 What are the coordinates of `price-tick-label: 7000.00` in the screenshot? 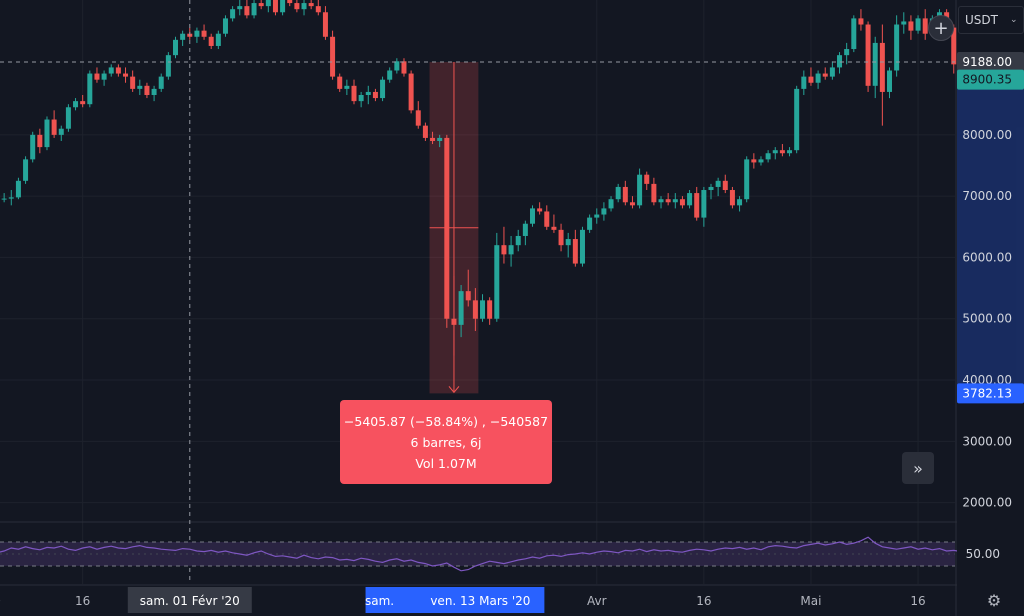 It's located at (987, 196).